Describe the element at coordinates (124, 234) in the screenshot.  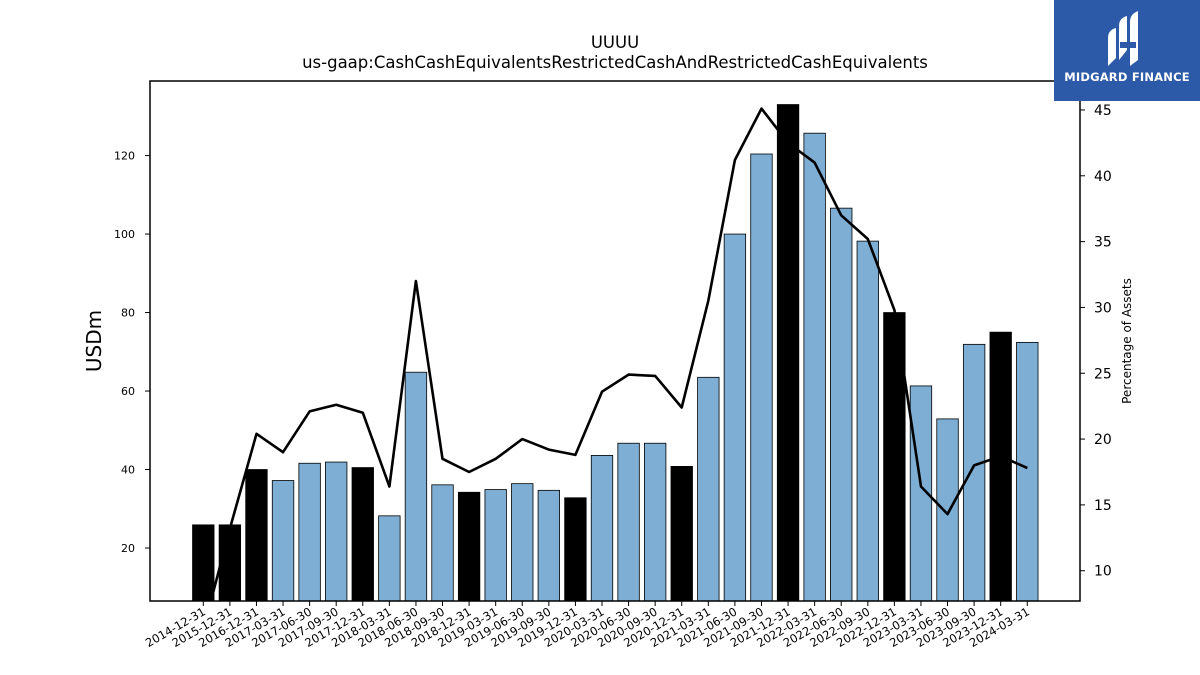
I see `y-tick-label: 100` at that location.